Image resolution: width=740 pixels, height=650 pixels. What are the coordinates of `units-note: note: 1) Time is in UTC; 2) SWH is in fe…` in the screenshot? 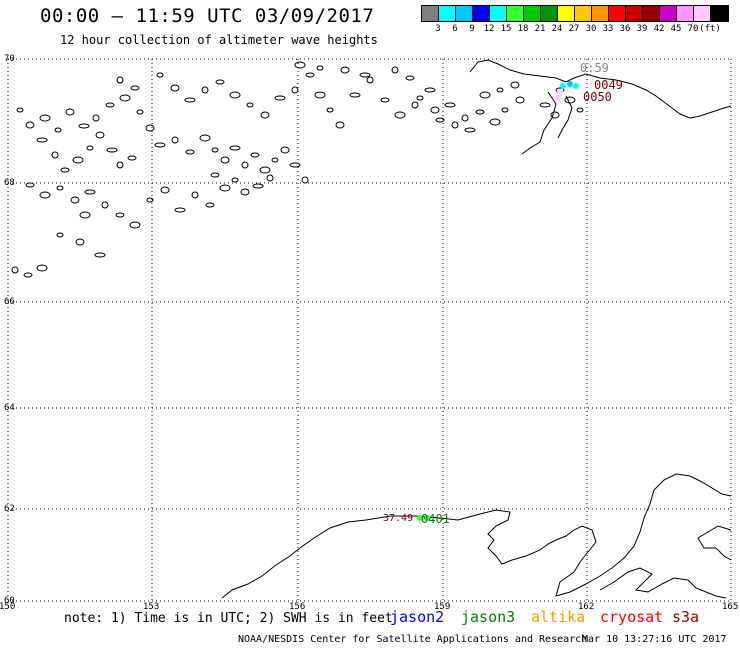 It's located at (228, 618).